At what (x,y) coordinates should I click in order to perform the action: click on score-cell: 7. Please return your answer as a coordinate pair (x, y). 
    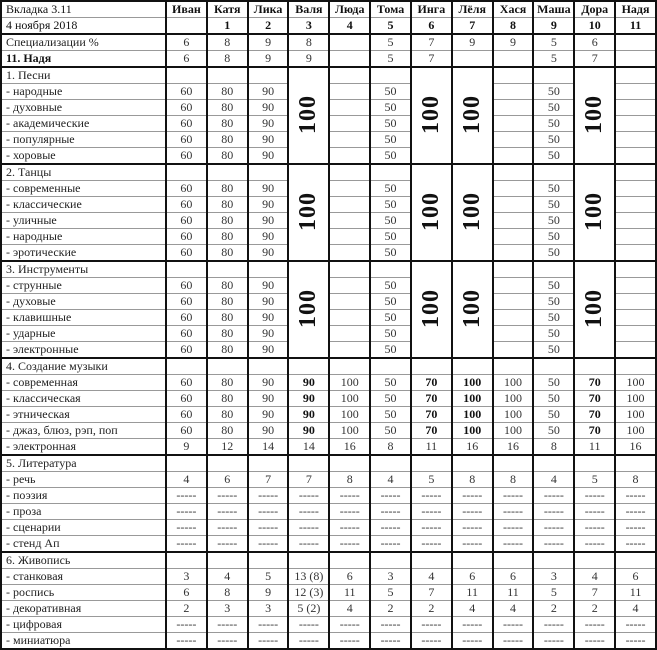
    Looking at the image, I should click on (595, 592).